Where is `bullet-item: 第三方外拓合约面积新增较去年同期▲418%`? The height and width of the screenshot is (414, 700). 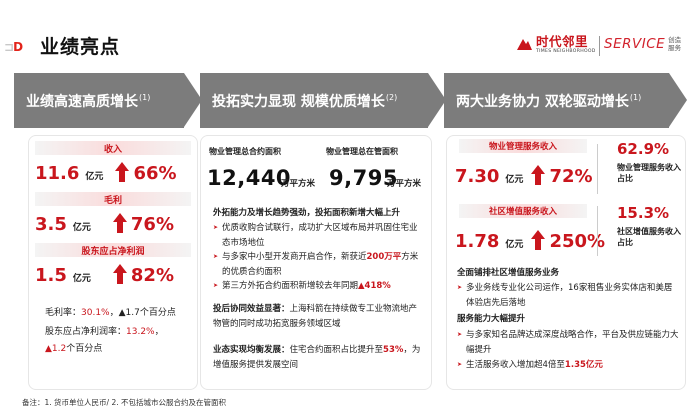 bullet-item: 第三方外拓合约面积新增较去年同期▲418% is located at coordinates (317, 286).